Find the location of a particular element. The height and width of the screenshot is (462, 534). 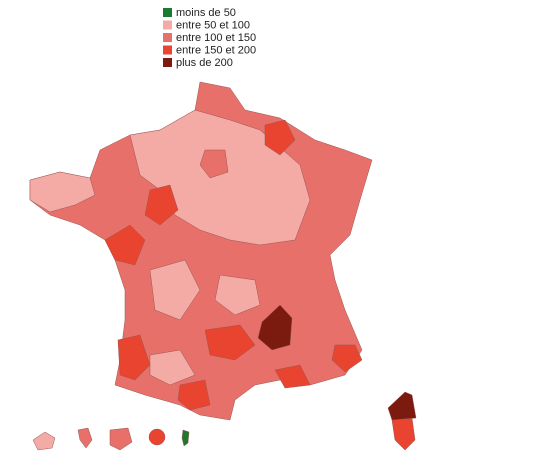

overseas is located at coordinates (111, 439).